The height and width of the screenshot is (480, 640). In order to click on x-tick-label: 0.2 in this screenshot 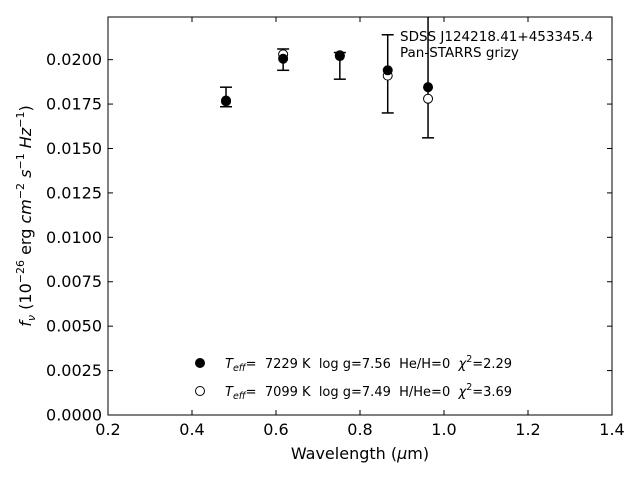, I will do `click(107, 429)`.